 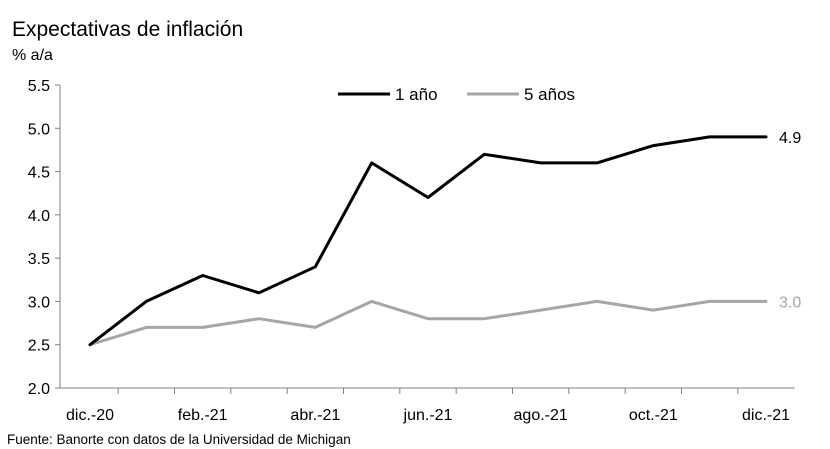 What do you see at coordinates (456, 94) in the screenshot?
I see `legend: 1 año 5 años` at bounding box center [456, 94].